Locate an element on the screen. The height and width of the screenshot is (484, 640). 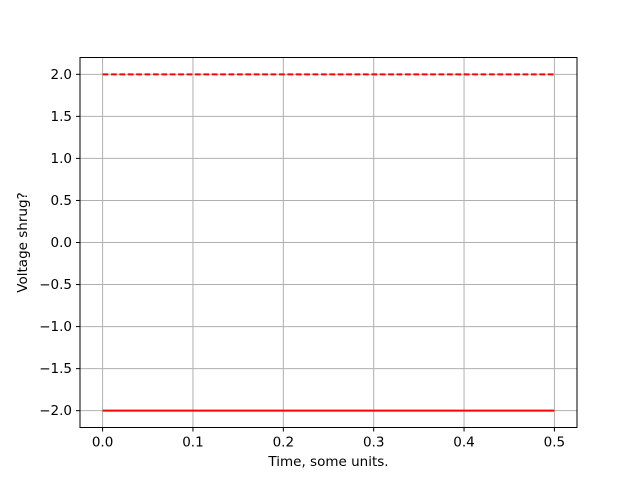
x-tick-label: 0.2 is located at coordinates (283, 443).